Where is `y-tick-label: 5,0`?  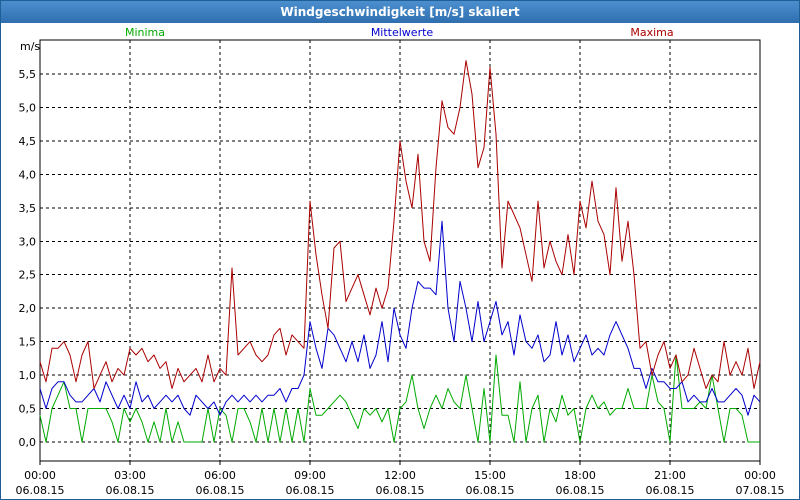 y-tick-label: 5,0 is located at coordinates (28, 107).